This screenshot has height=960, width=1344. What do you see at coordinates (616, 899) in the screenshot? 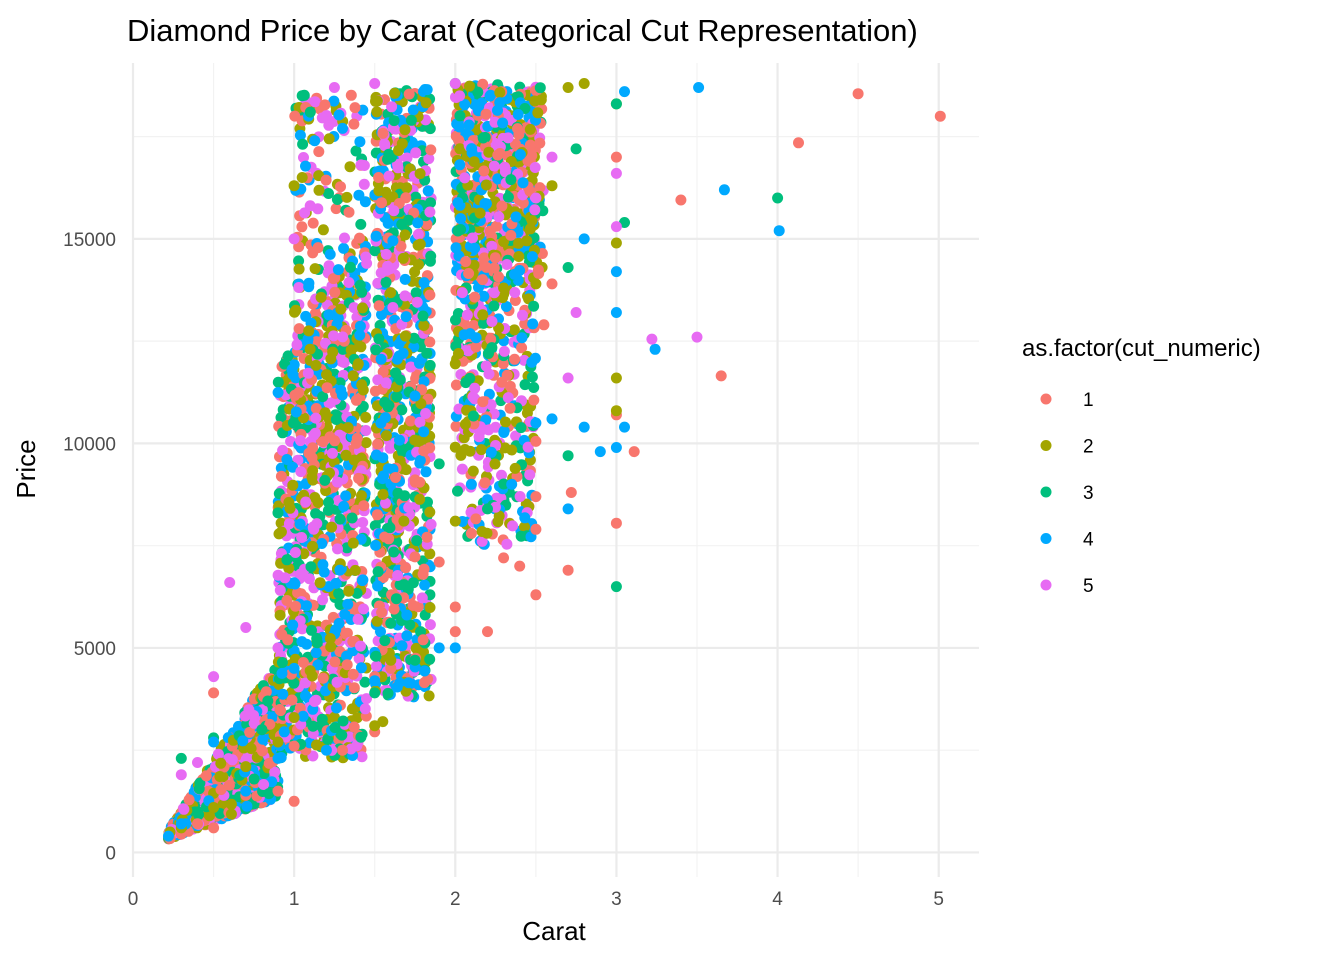
I see `x-tick-label: 3` at bounding box center [616, 899].